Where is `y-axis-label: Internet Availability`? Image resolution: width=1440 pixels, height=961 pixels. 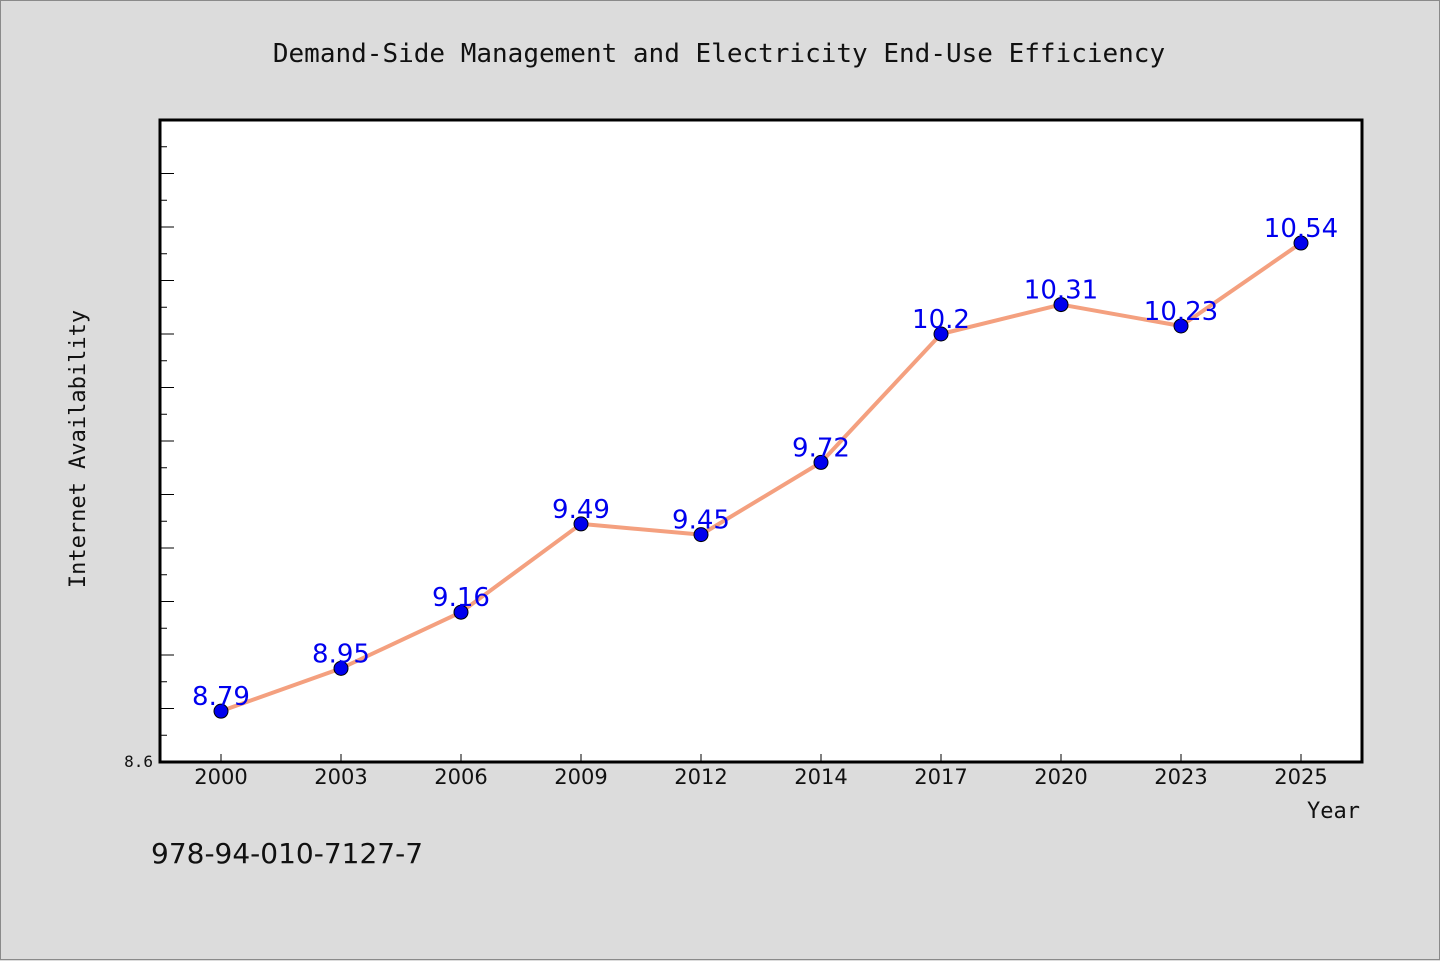
y-axis-label: Internet Availability is located at coordinates (78, 449).